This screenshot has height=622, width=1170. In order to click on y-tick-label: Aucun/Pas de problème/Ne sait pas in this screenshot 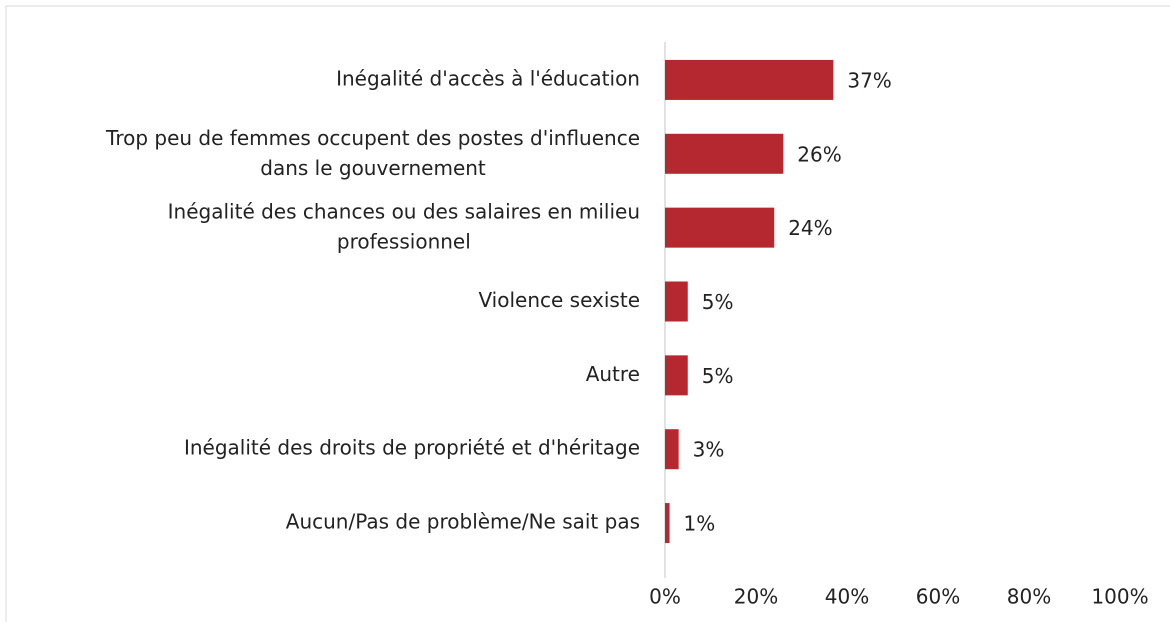, I will do `click(463, 522)`.